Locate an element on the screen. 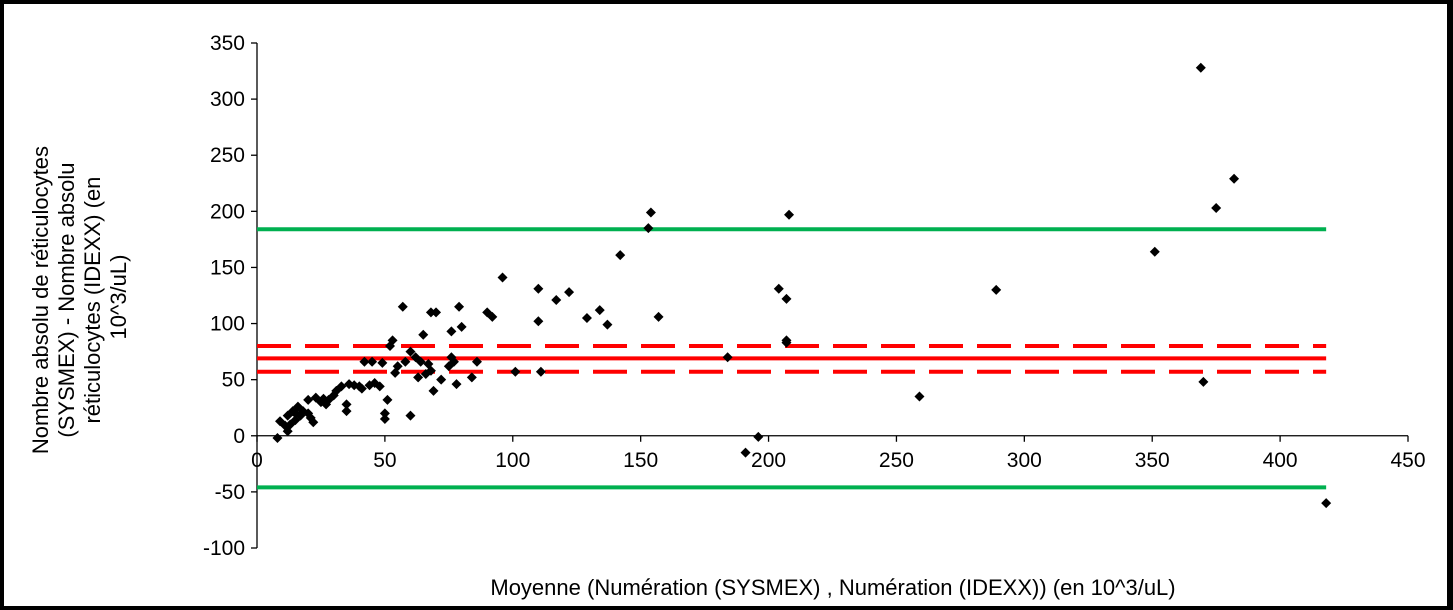 The image size is (1453, 610). y-tick-label: -100 is located at coordinates (224, 548).